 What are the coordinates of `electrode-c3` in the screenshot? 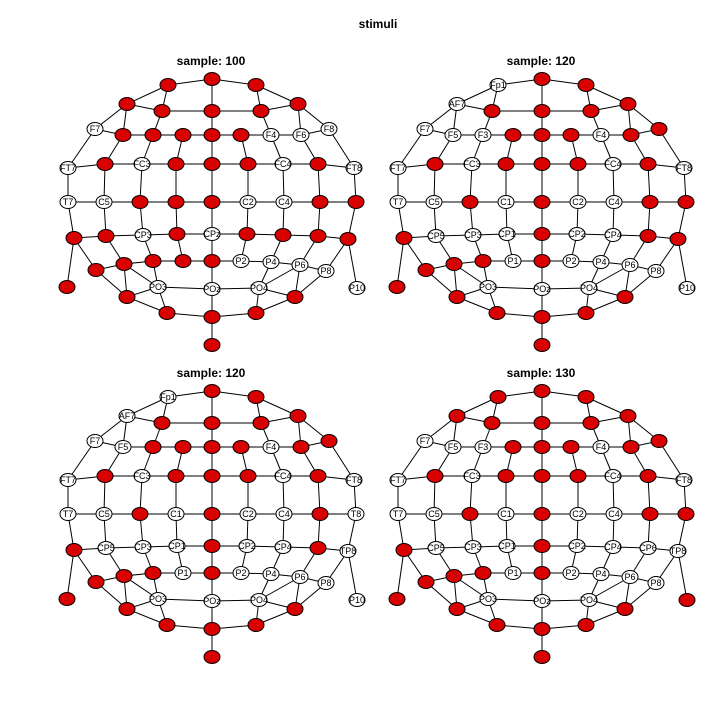 It's located at (470, 514).